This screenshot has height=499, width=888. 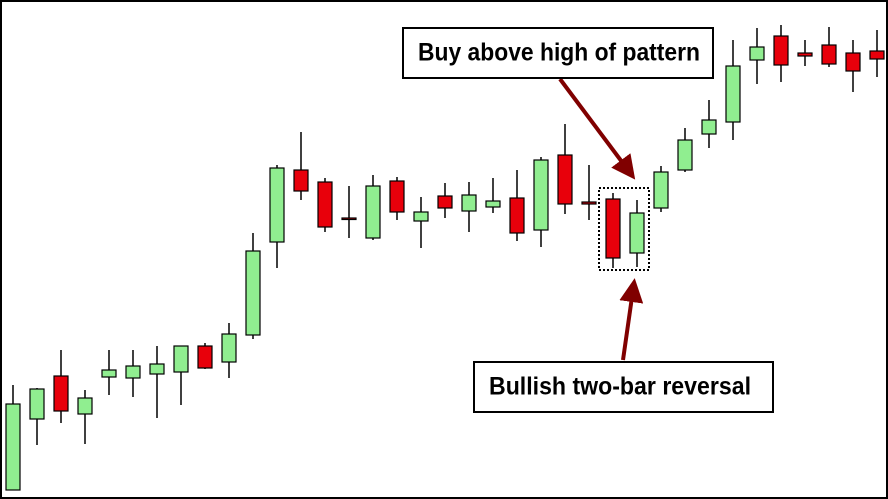 I want to click on annotation: Bullish two-bar reversal, so click(x=620, y=387).